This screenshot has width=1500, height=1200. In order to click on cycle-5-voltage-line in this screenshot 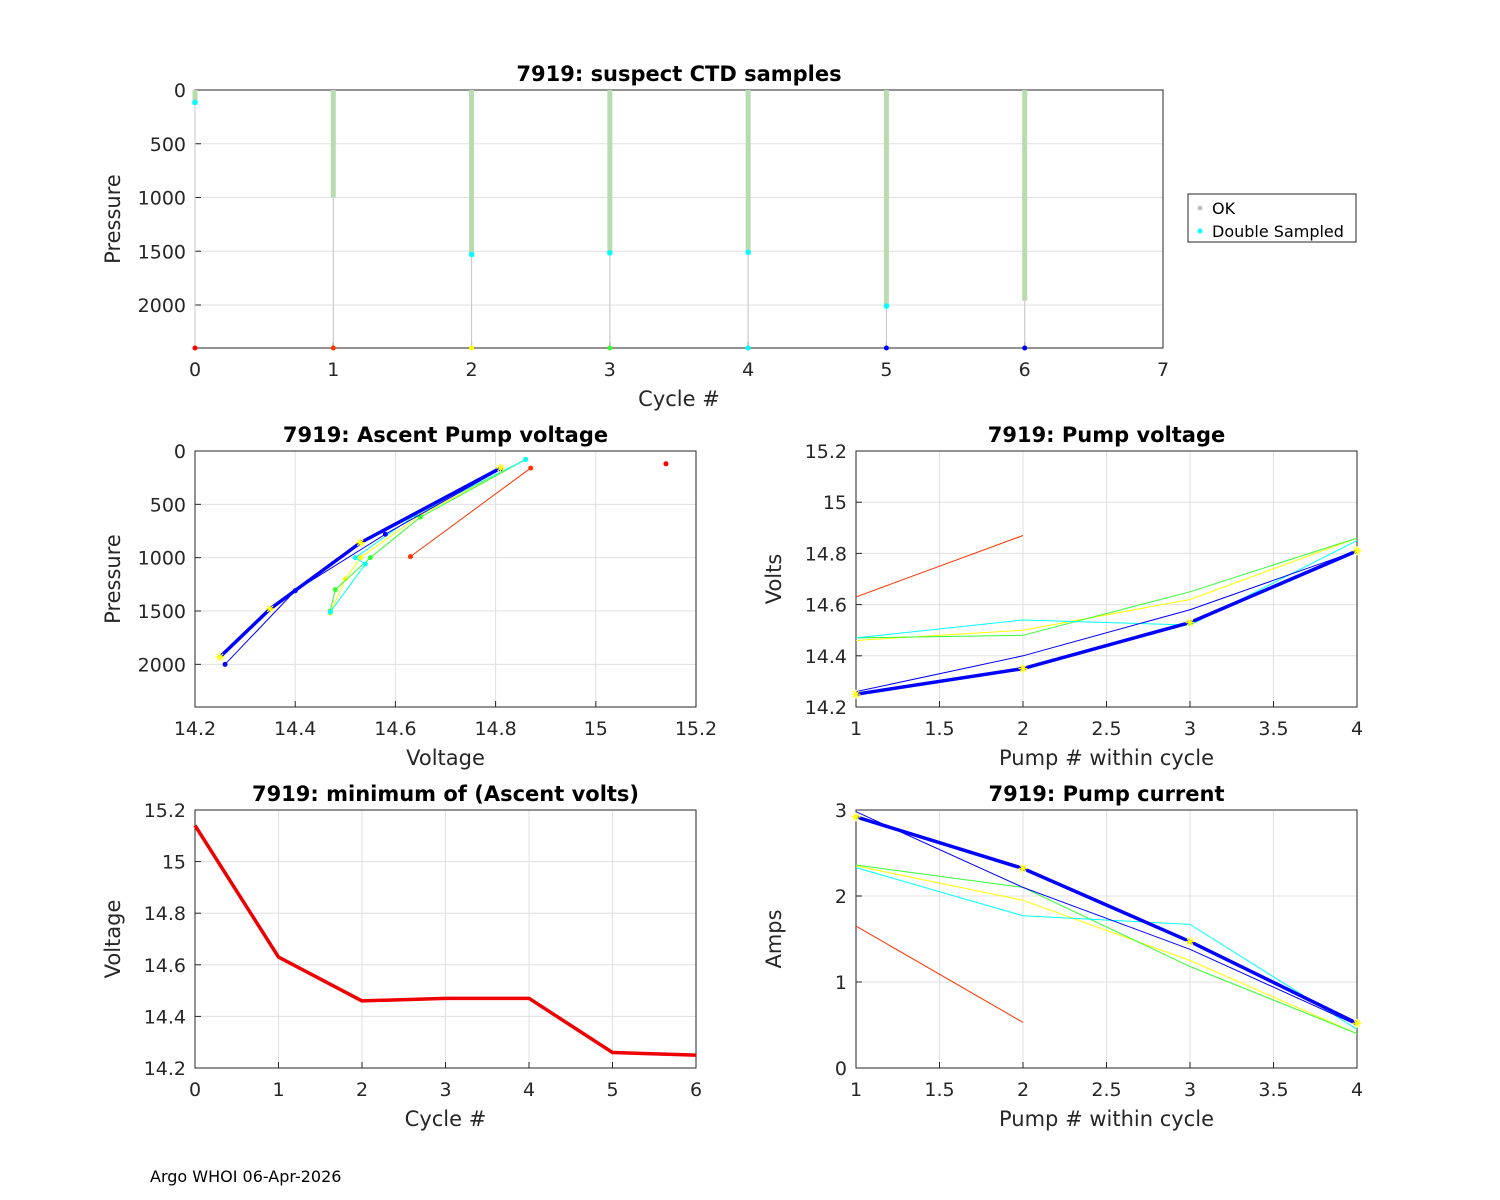, I will do `click(362, 566)`.